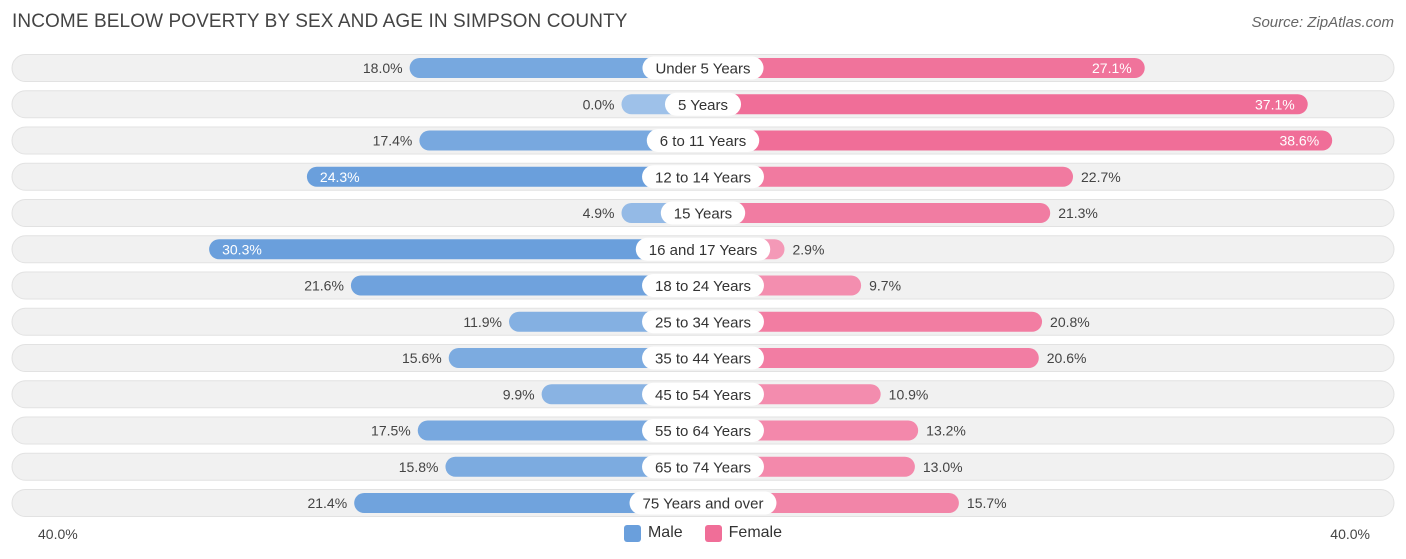 The height and width of the screenshot is (559, 1406). I want to click on category-label-35-to-44-years: 35 to 44 Years, so click(703, 359).